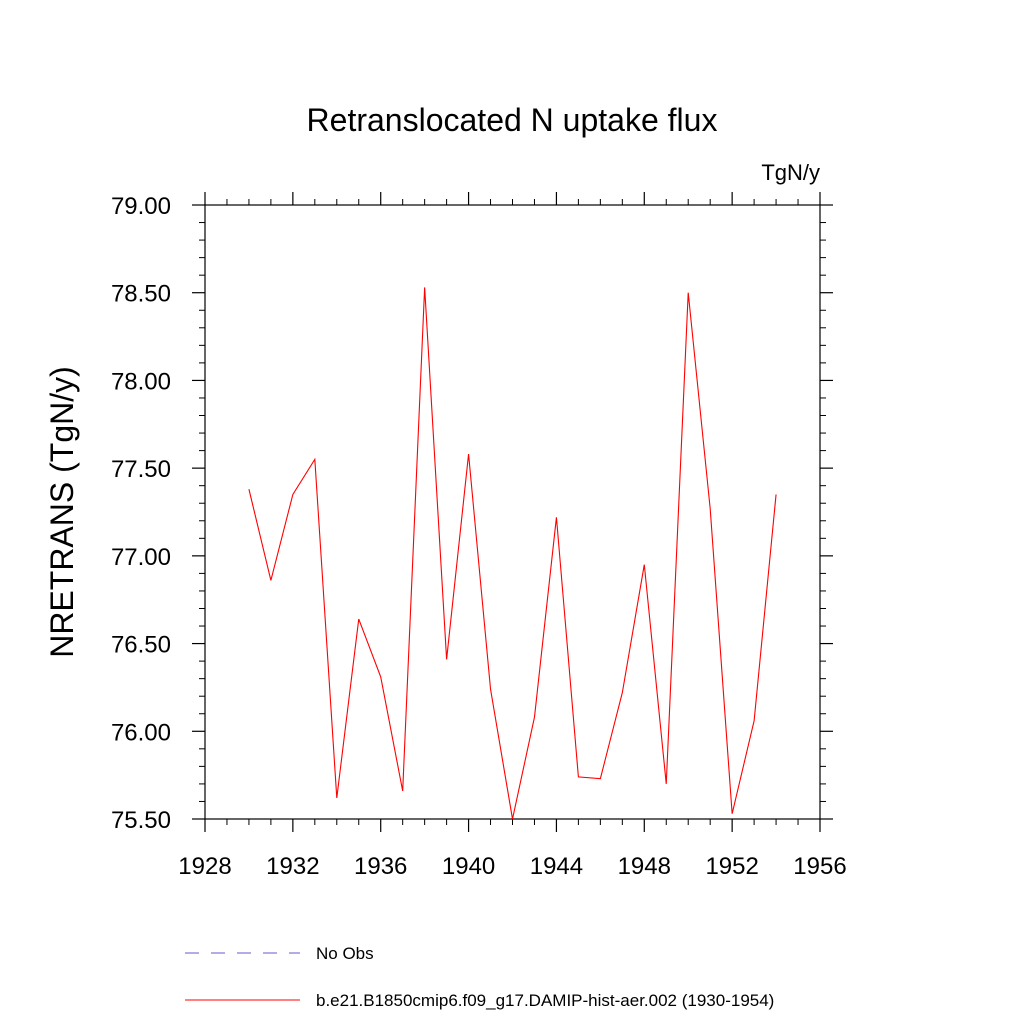  Describe the element at coordinates (731, 866) in the screenshot. I see `x-tick-label: 1952` at that location.